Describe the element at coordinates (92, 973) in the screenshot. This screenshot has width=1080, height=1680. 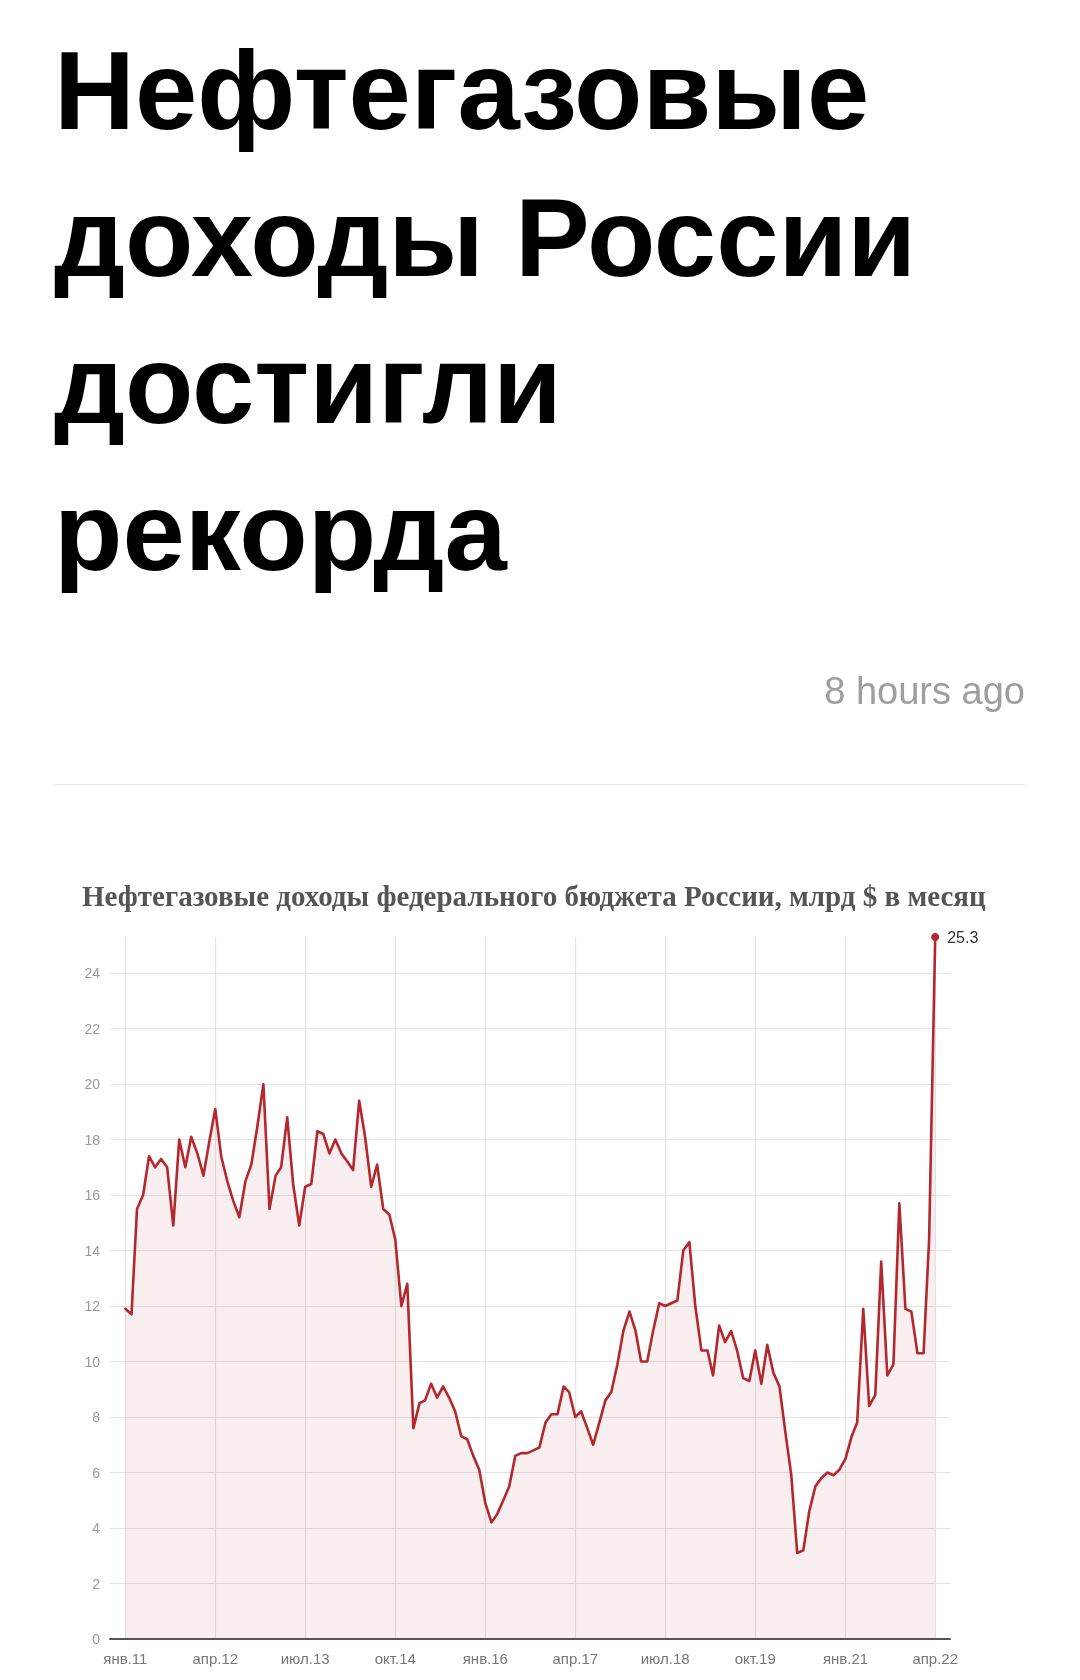
I see `y-tick-label: 24` at that location.